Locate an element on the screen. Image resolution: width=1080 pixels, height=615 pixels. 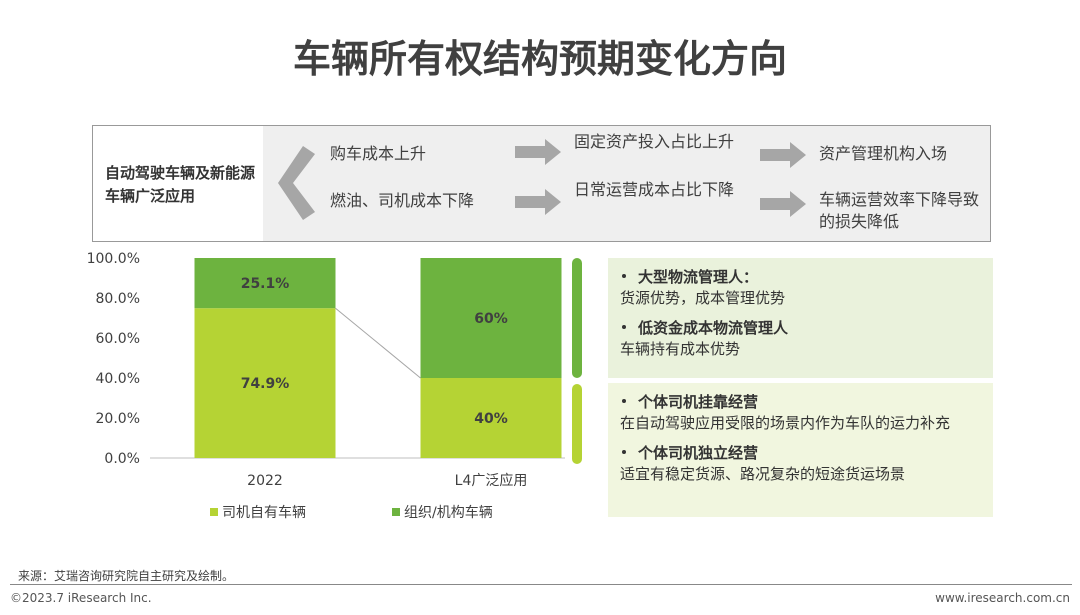
y-tick-label: 100.0% is located at coordinates (113, 259).